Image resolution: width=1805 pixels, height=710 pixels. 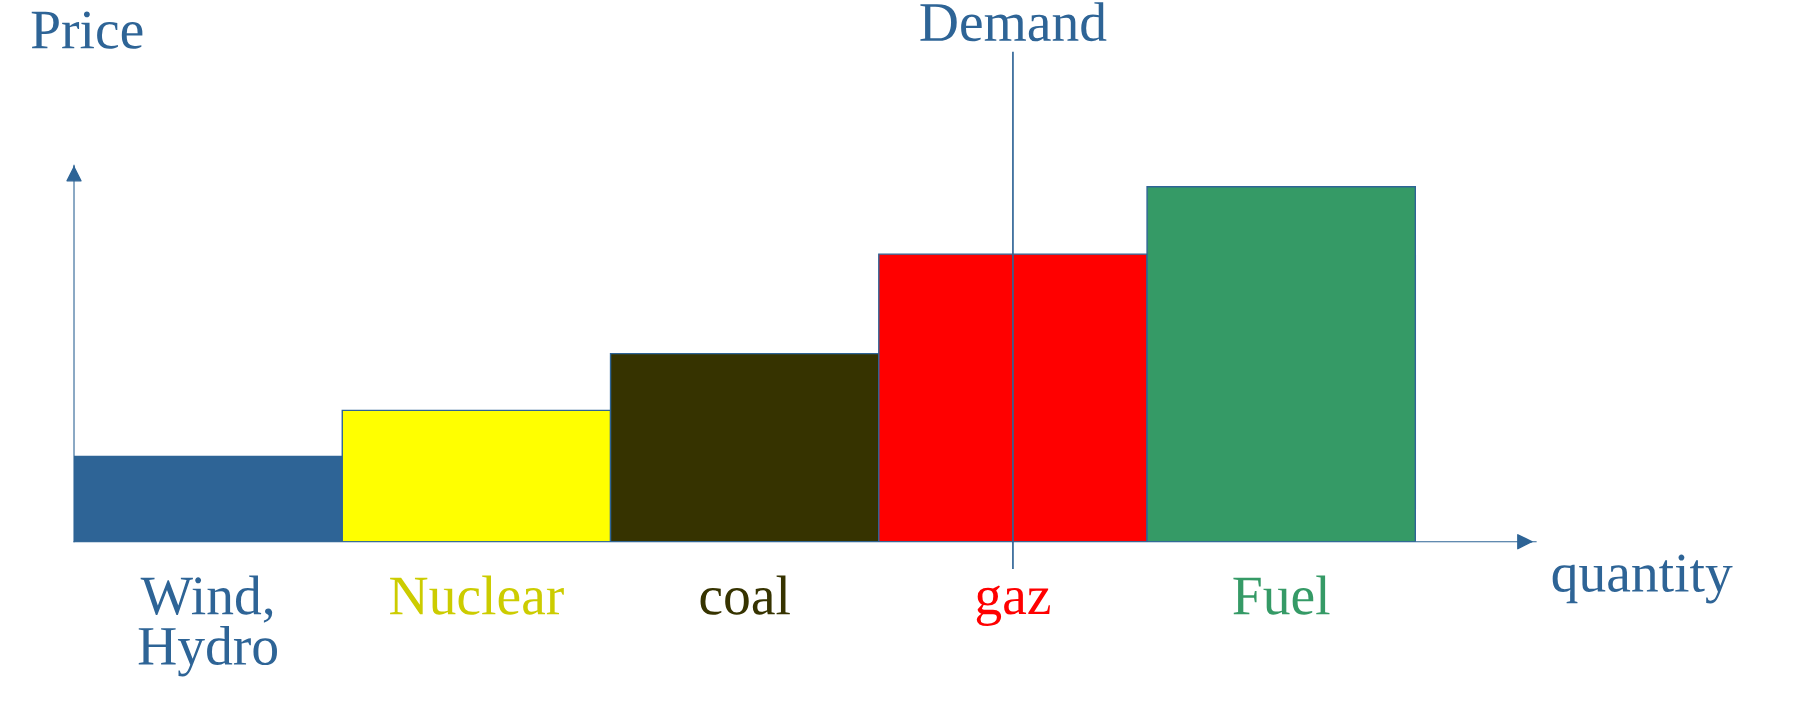 What do you see at coordinates (207, 626) in the screenshot?
I see `x-tick-label: Wind, Hydro` at bounding box center [207, 626].